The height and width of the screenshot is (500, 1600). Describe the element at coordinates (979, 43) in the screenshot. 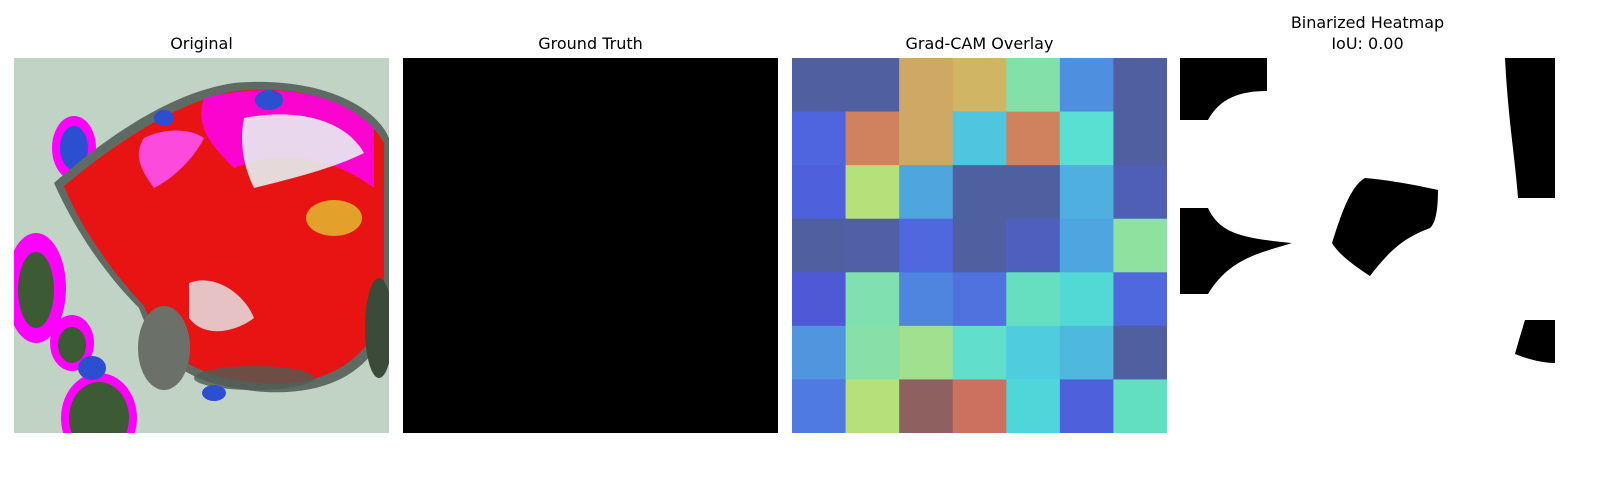

I see `panel-title-gradcam-overlay: Grad-CAM Overlay` at that location.